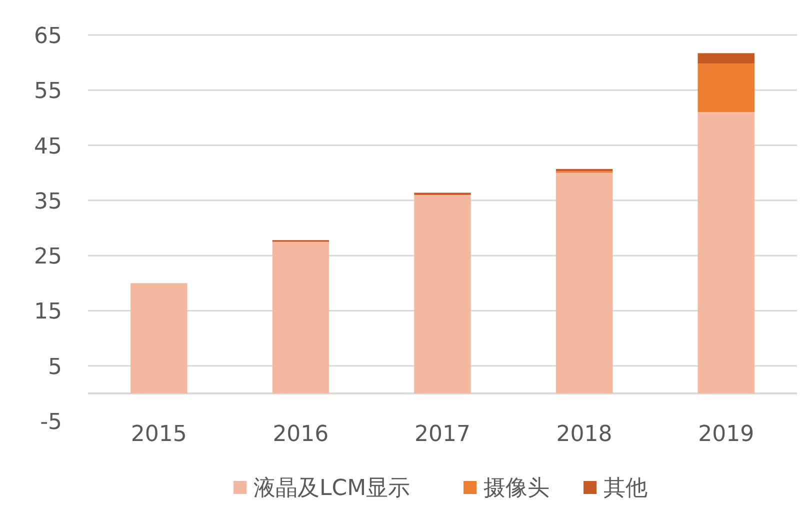 The width and height of the screenshot is (800, 524). Describe the element at coordinates (517, 488) in the screenshot. I see `legend-label: 摄像头` at that location.